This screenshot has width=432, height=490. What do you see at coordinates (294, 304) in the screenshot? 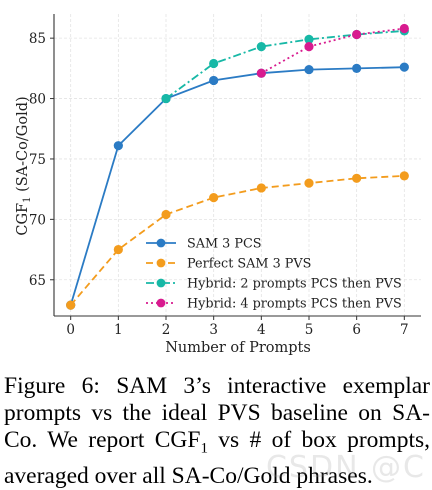
I see `legend-label-4: Hybrid: 4 prompts PCS then PVS` at bounding box center [294, 304].